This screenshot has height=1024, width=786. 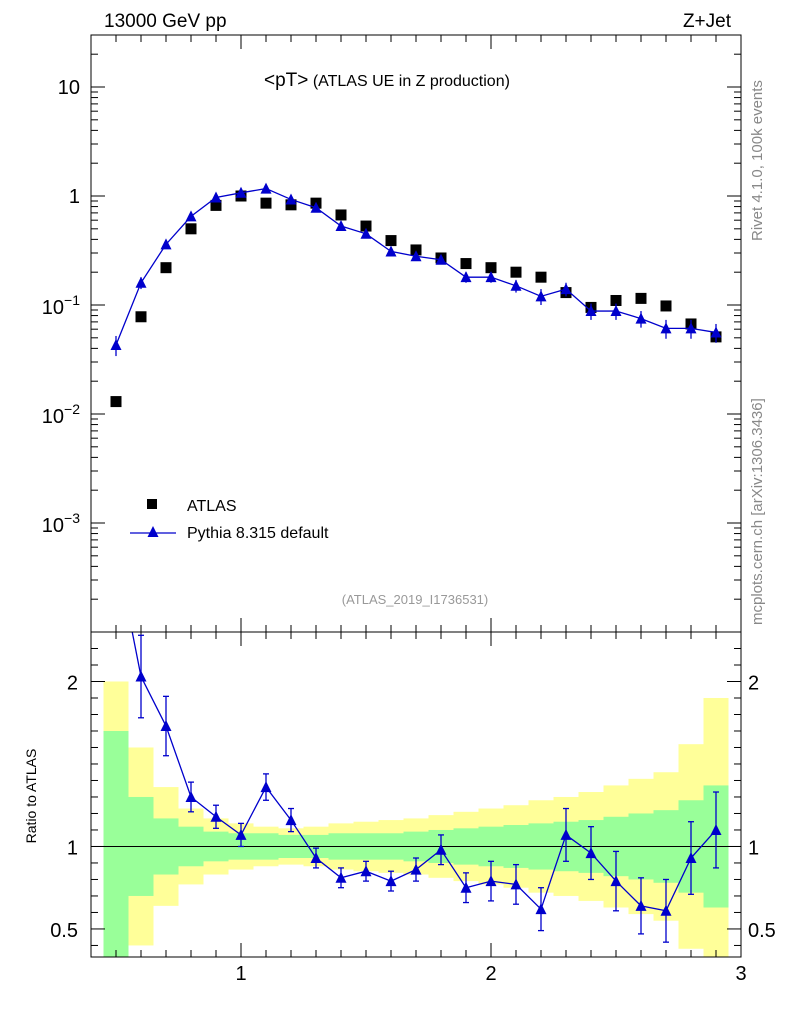 I want to click on legend-pythia-label: Pythia 8.315 default, so click(x=258, y=533).